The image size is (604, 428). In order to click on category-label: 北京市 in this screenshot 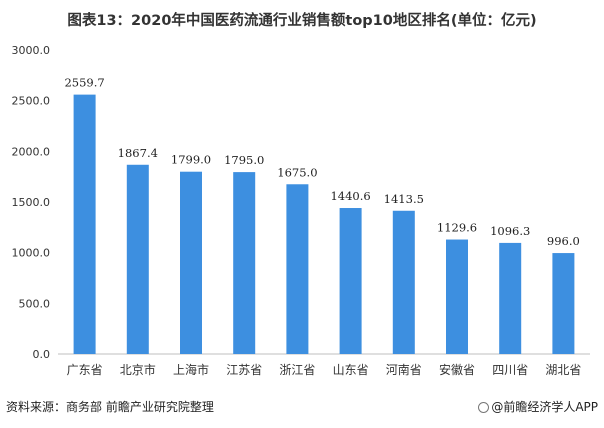, I will do `click(138, 369)`.